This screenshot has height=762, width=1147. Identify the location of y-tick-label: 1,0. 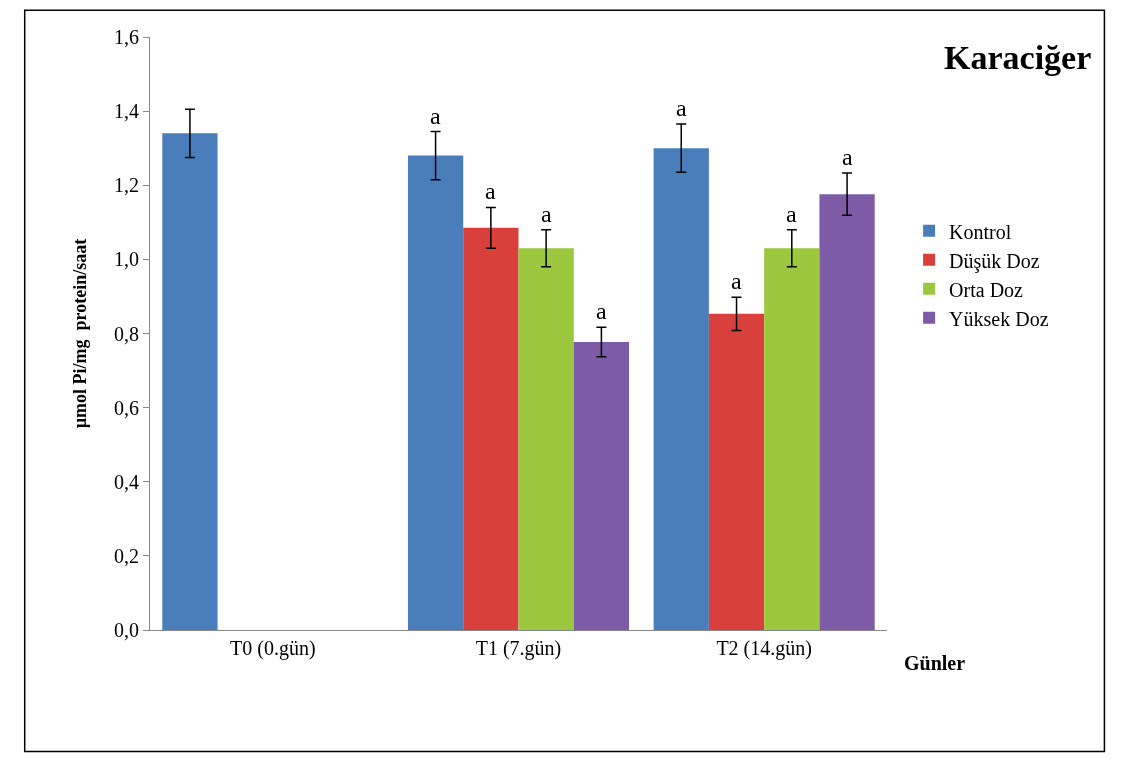
(126, 259).